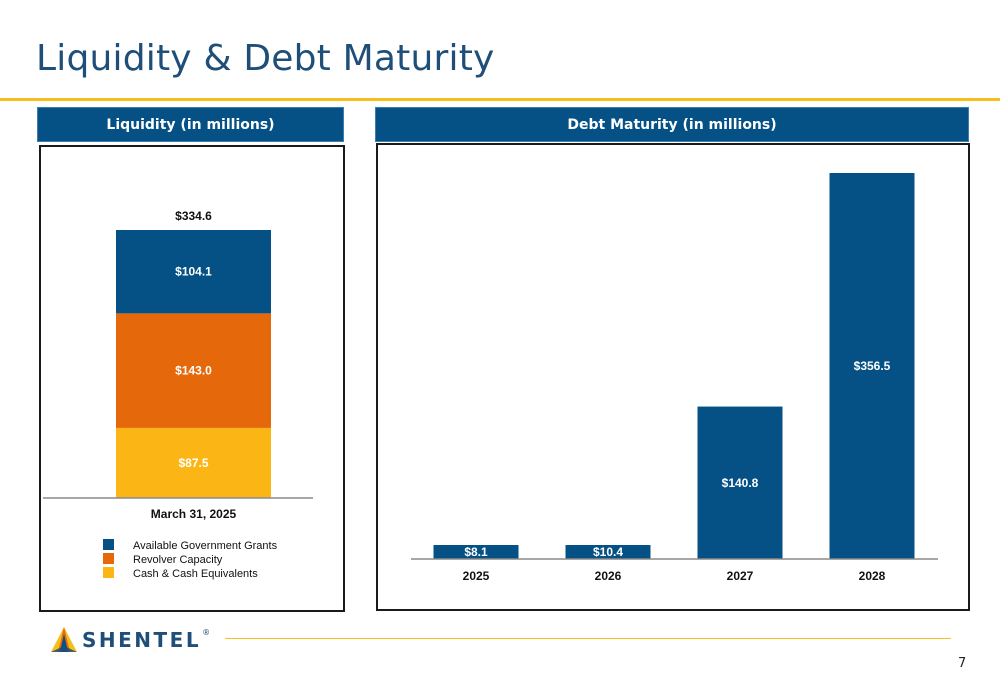  What do you see at coordinates (740, 576) in the screenshot?
I see `debt-category-label-2027: 2027` at bounding box center [740, 576].